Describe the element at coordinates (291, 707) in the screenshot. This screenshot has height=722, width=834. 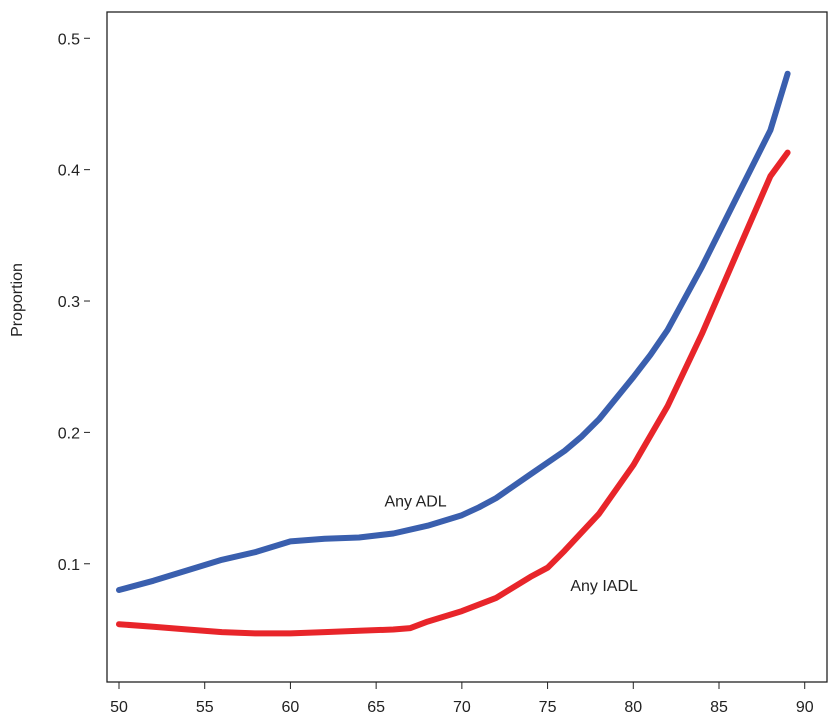
I see `x-tick-label: 60` at that location.